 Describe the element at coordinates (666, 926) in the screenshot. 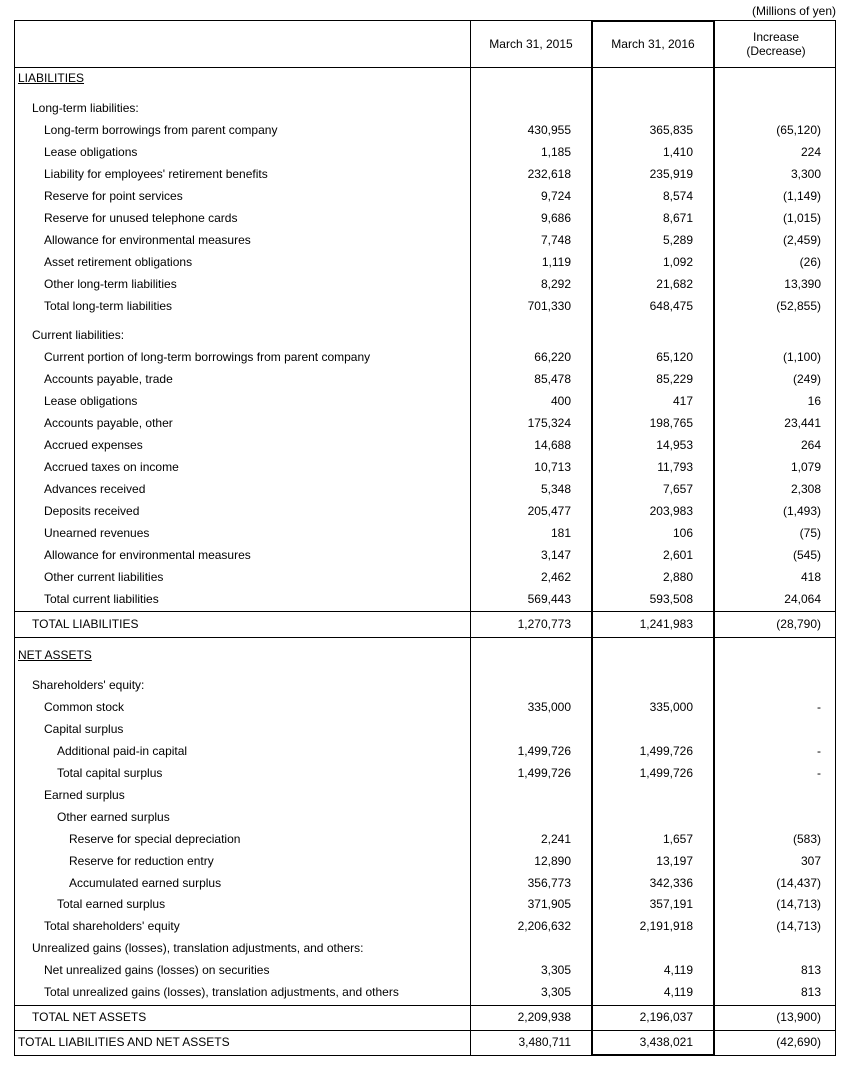

I see `cell-value: 2,191,918` at that location.